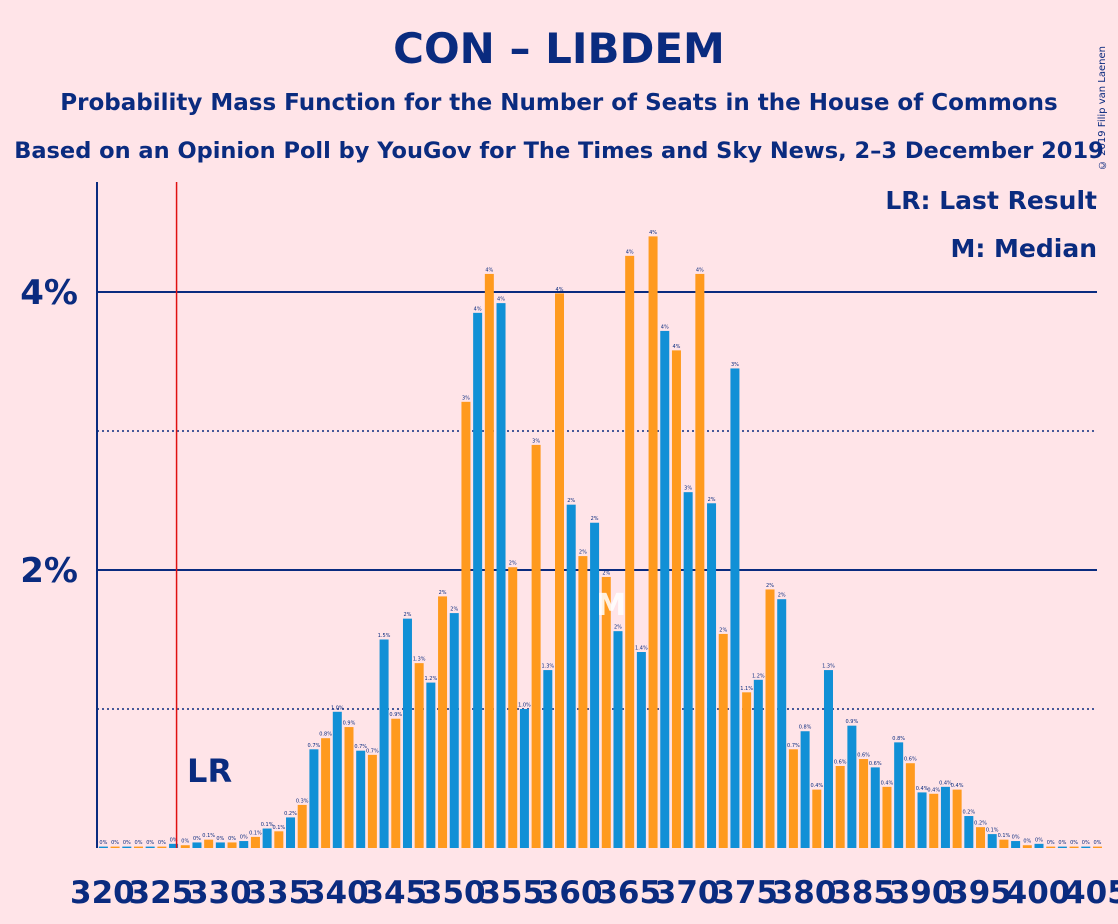 Image resolution: width=1118 pixels, height=924 pixels. I want to click on bar-label-329: 0.1%, so click(208, 836).